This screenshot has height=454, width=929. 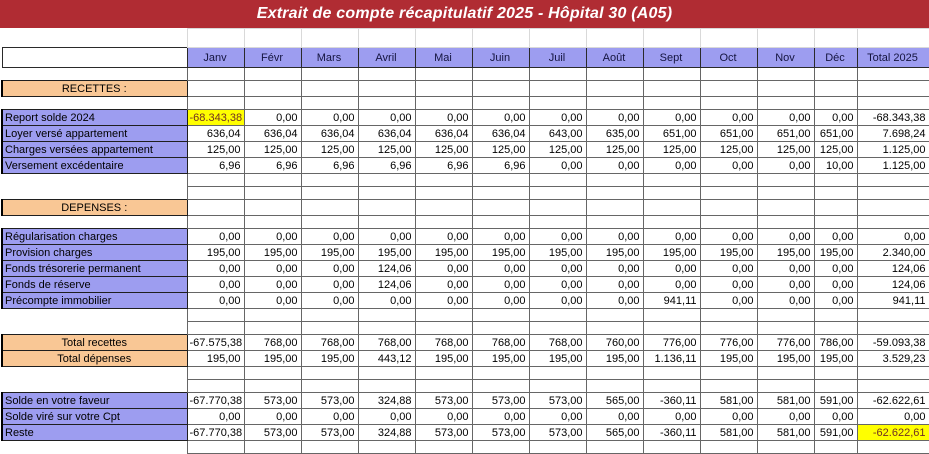 I want to click on value-cell: 776,00, so click(x=785, y=342).